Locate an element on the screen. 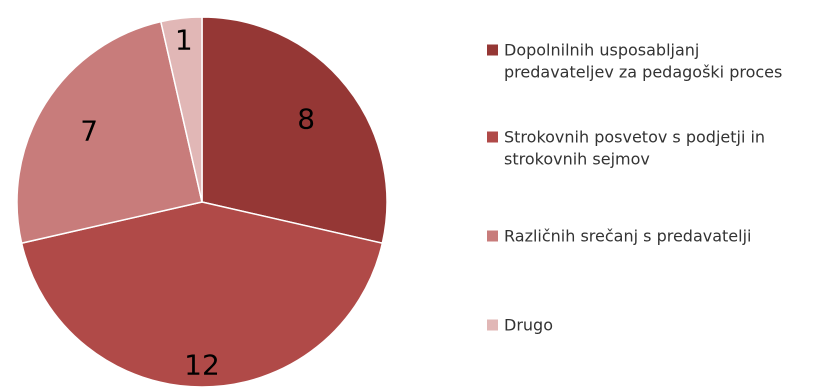  pie-data-label: 7 is located at coordinates (89, 131).